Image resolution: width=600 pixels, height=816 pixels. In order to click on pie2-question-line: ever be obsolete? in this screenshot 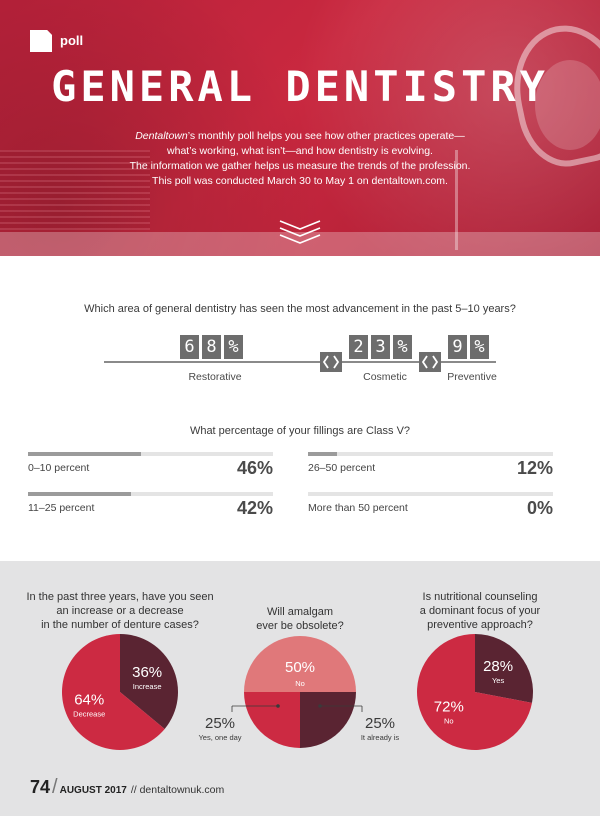, I will do `click(300, 626)`.